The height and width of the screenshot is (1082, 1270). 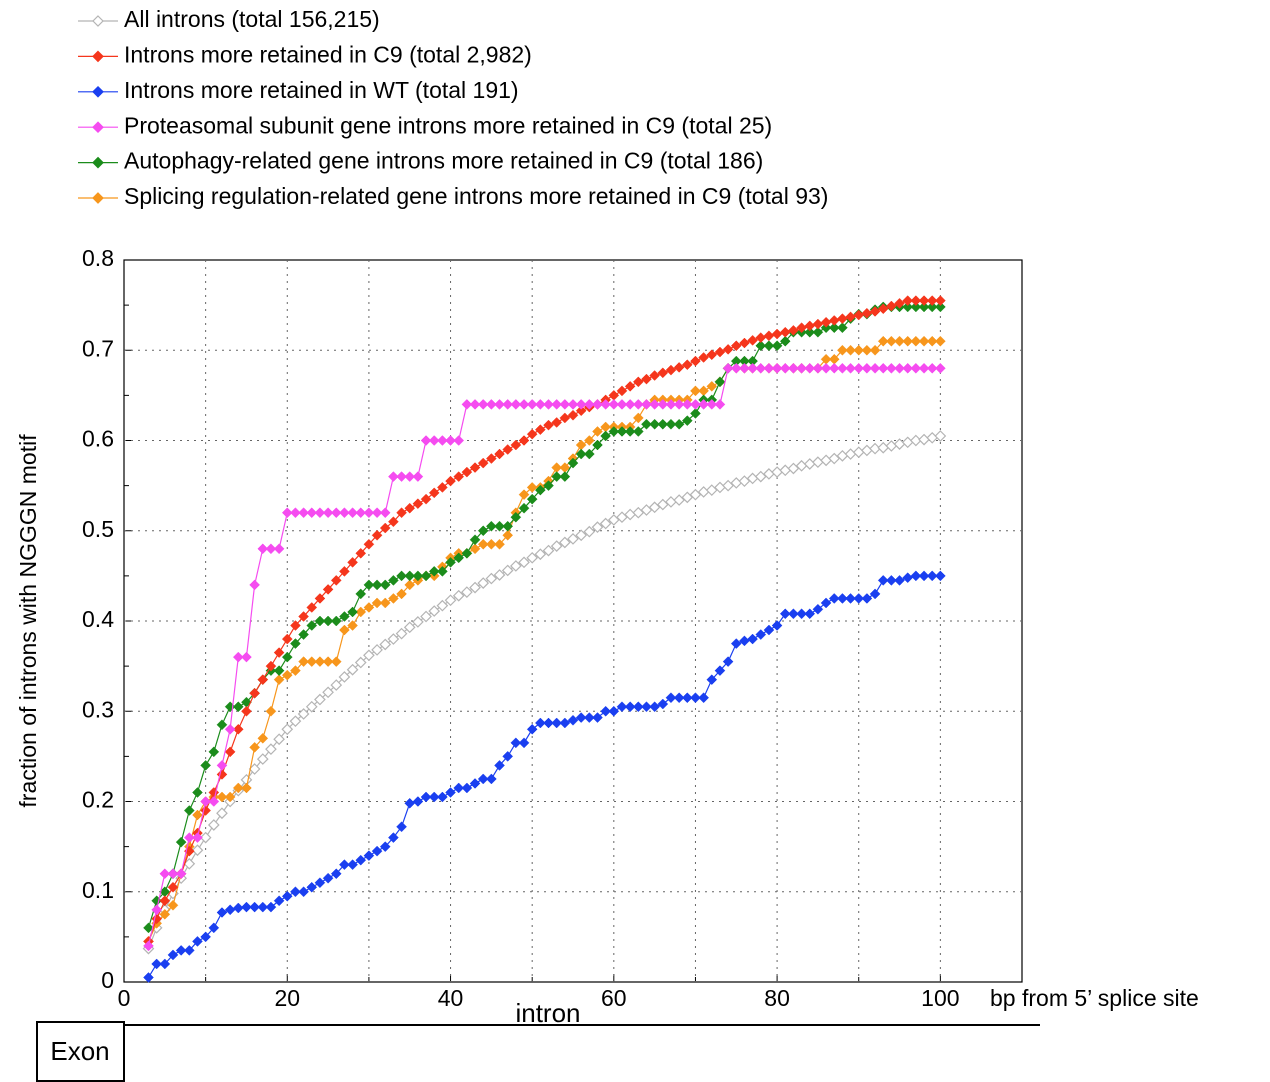 What do you see at coordinates (107, 980) in the screenshot?
I see `y-tick-label: 0` at bounding box center [107, 980].